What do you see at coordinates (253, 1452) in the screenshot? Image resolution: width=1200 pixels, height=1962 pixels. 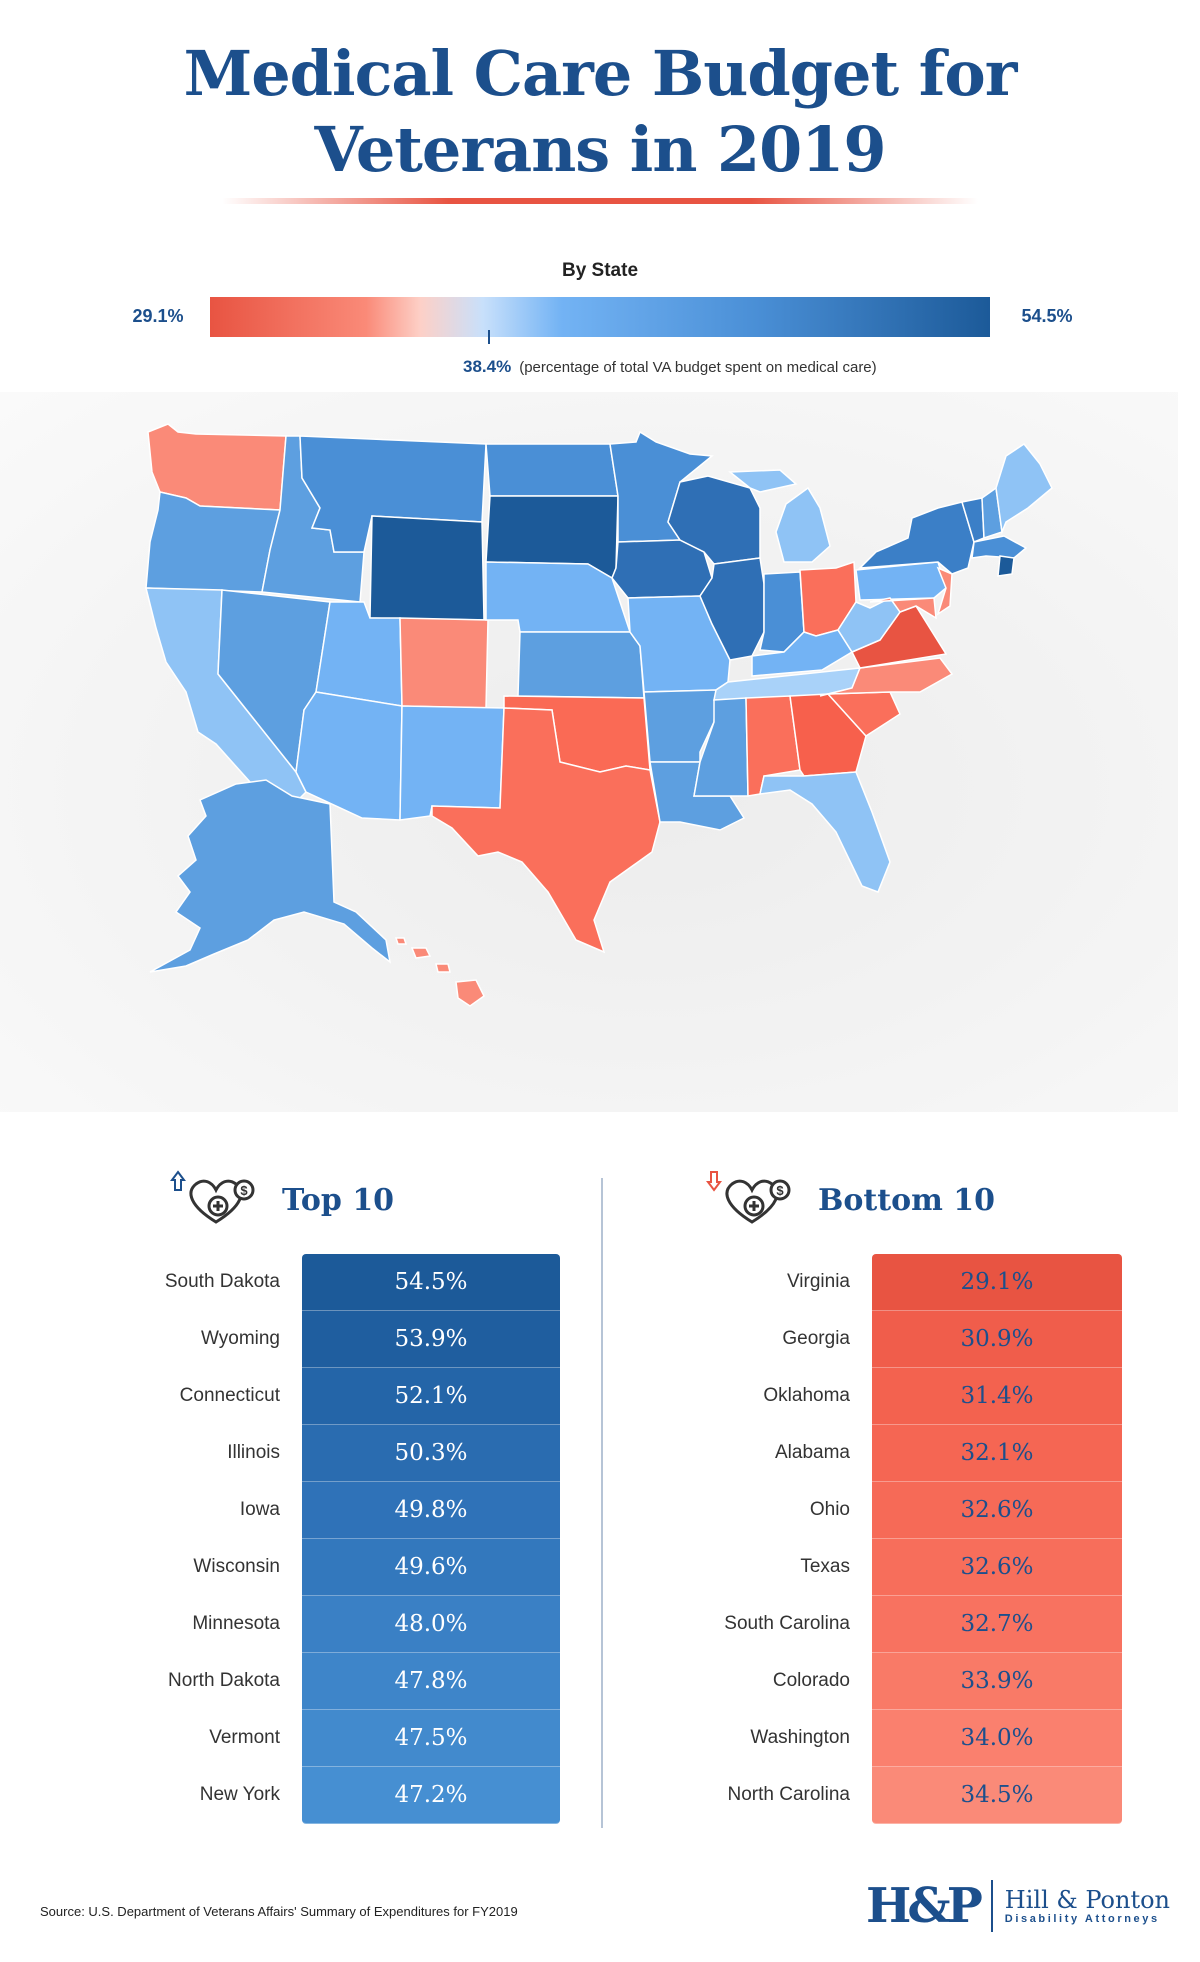 I see `state-name: Illinois` at bounding box center [253, 1452].